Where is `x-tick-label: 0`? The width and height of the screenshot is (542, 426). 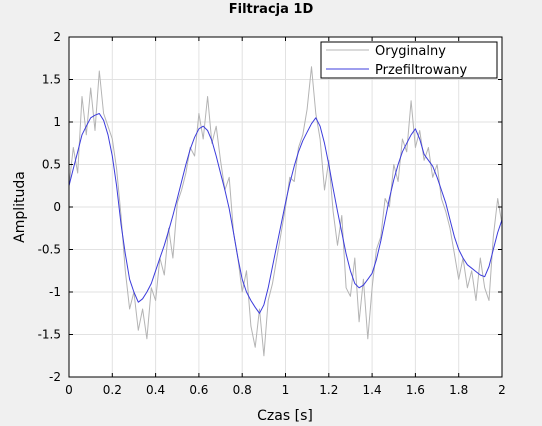 x-tick-label: 0 is located at coordinates (69, 390).